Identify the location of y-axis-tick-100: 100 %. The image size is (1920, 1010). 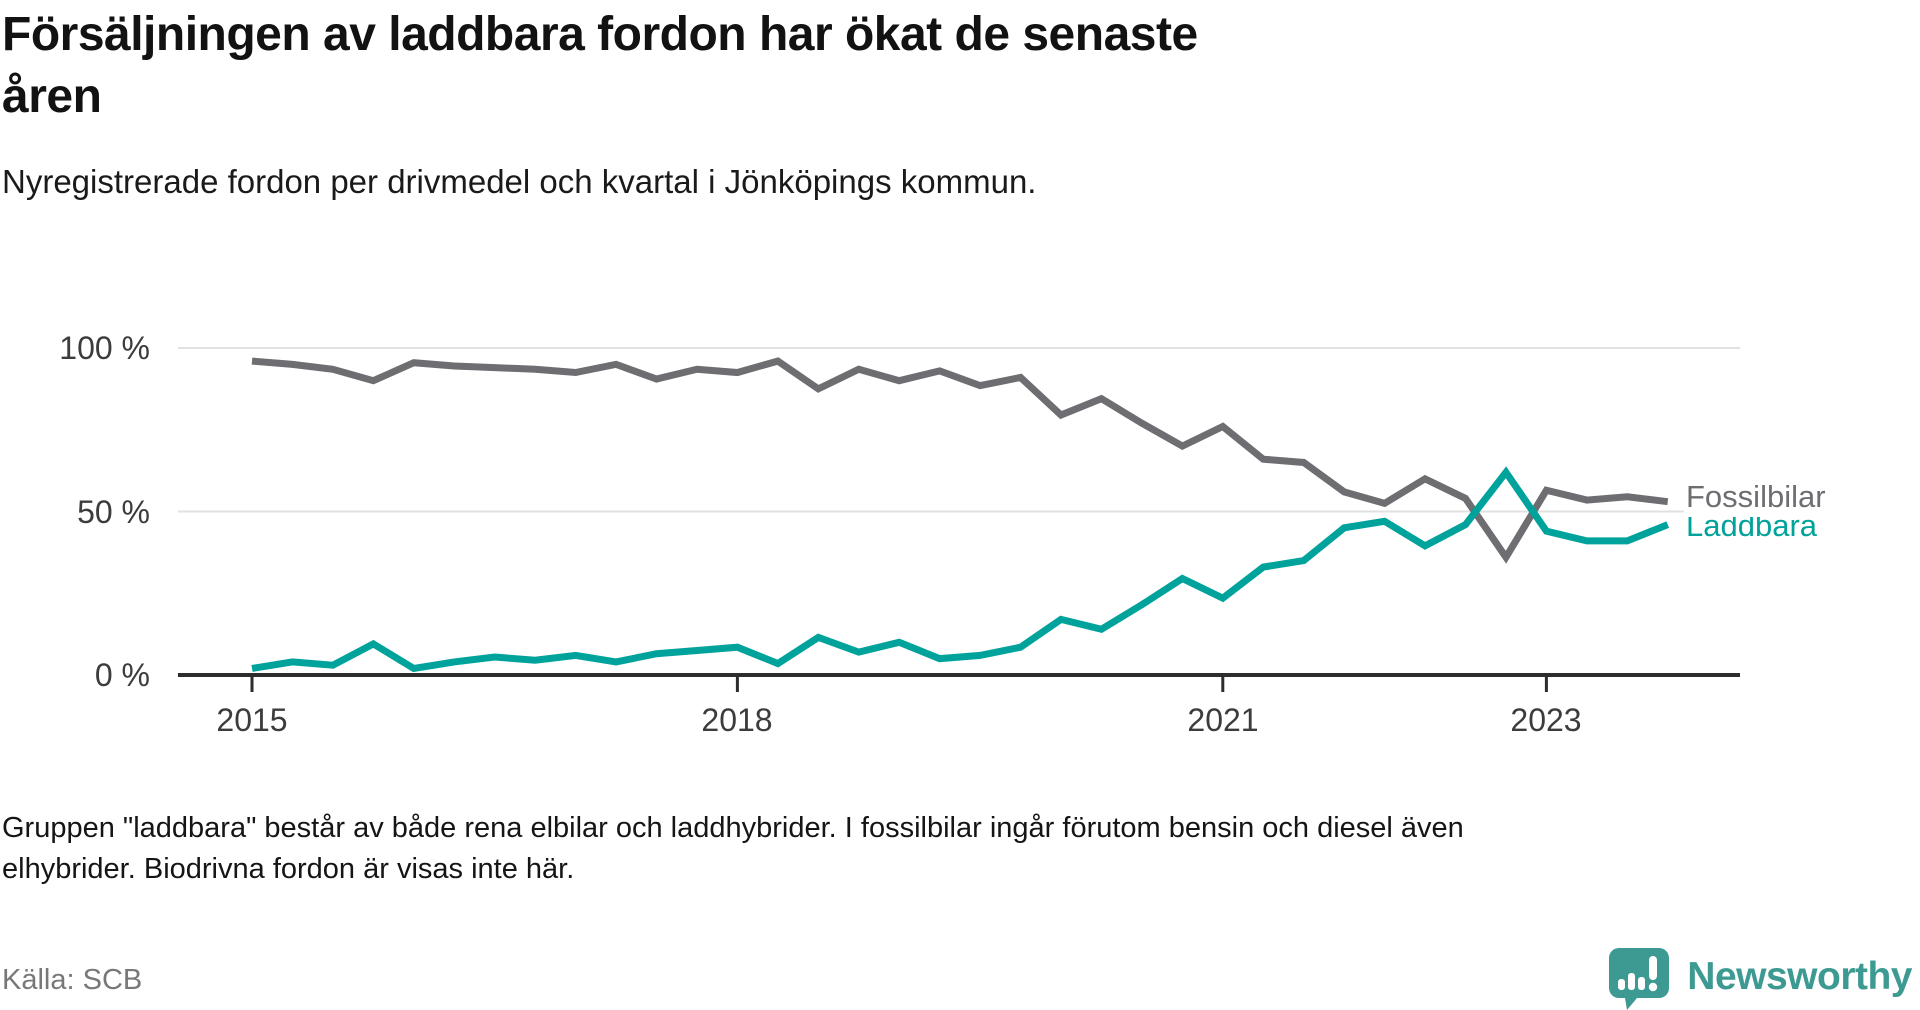
(104, 348).